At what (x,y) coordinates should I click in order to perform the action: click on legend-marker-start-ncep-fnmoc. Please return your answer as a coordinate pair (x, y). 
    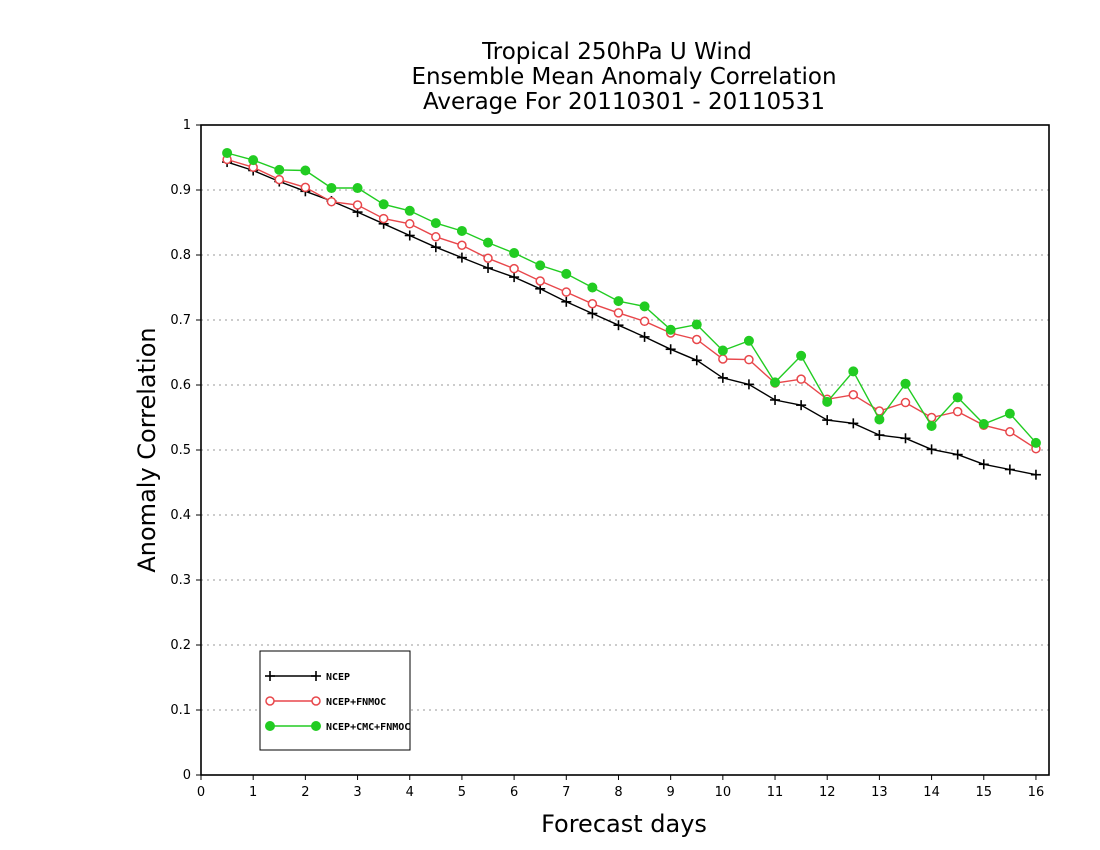
    Looking at the image, I should click on (270, 701).